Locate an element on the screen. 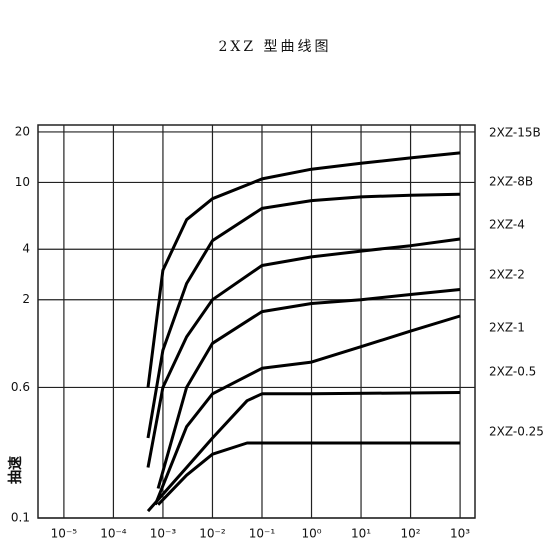  y-tick-label: 0.6 is located at coordinates (20, 387).